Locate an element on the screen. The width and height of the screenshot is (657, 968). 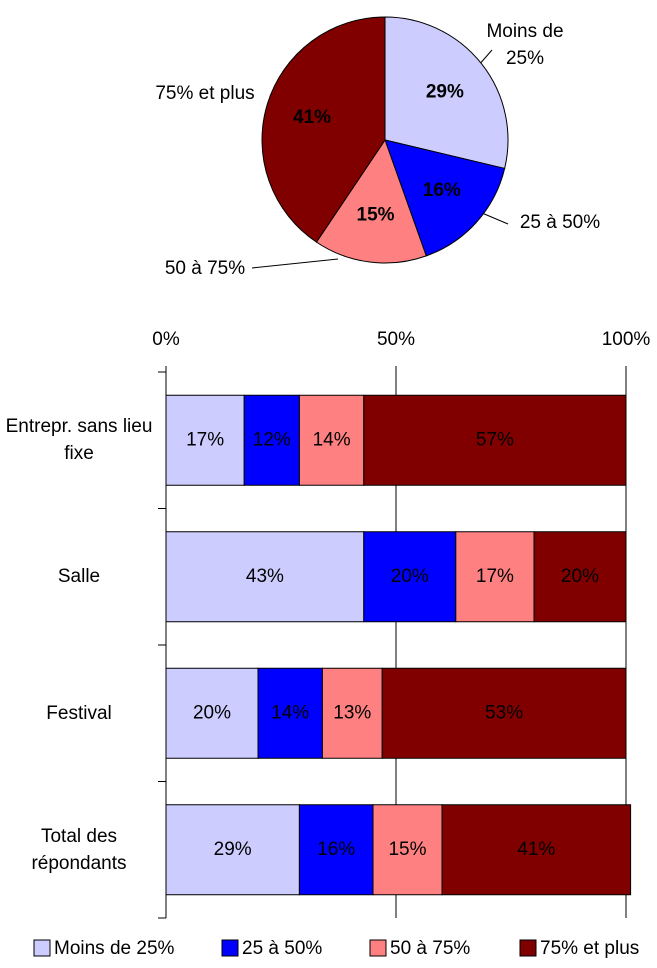
x-tick-label: 50% is located at coordinates (396, 339).